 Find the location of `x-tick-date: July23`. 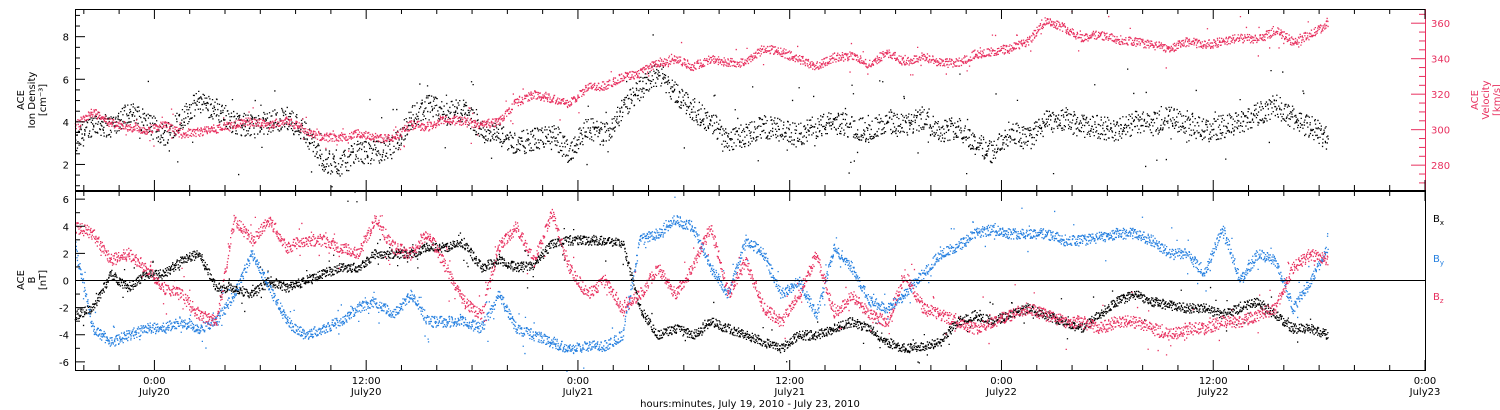

x-tick-date: July23 is located at coordinates (1425, 392).